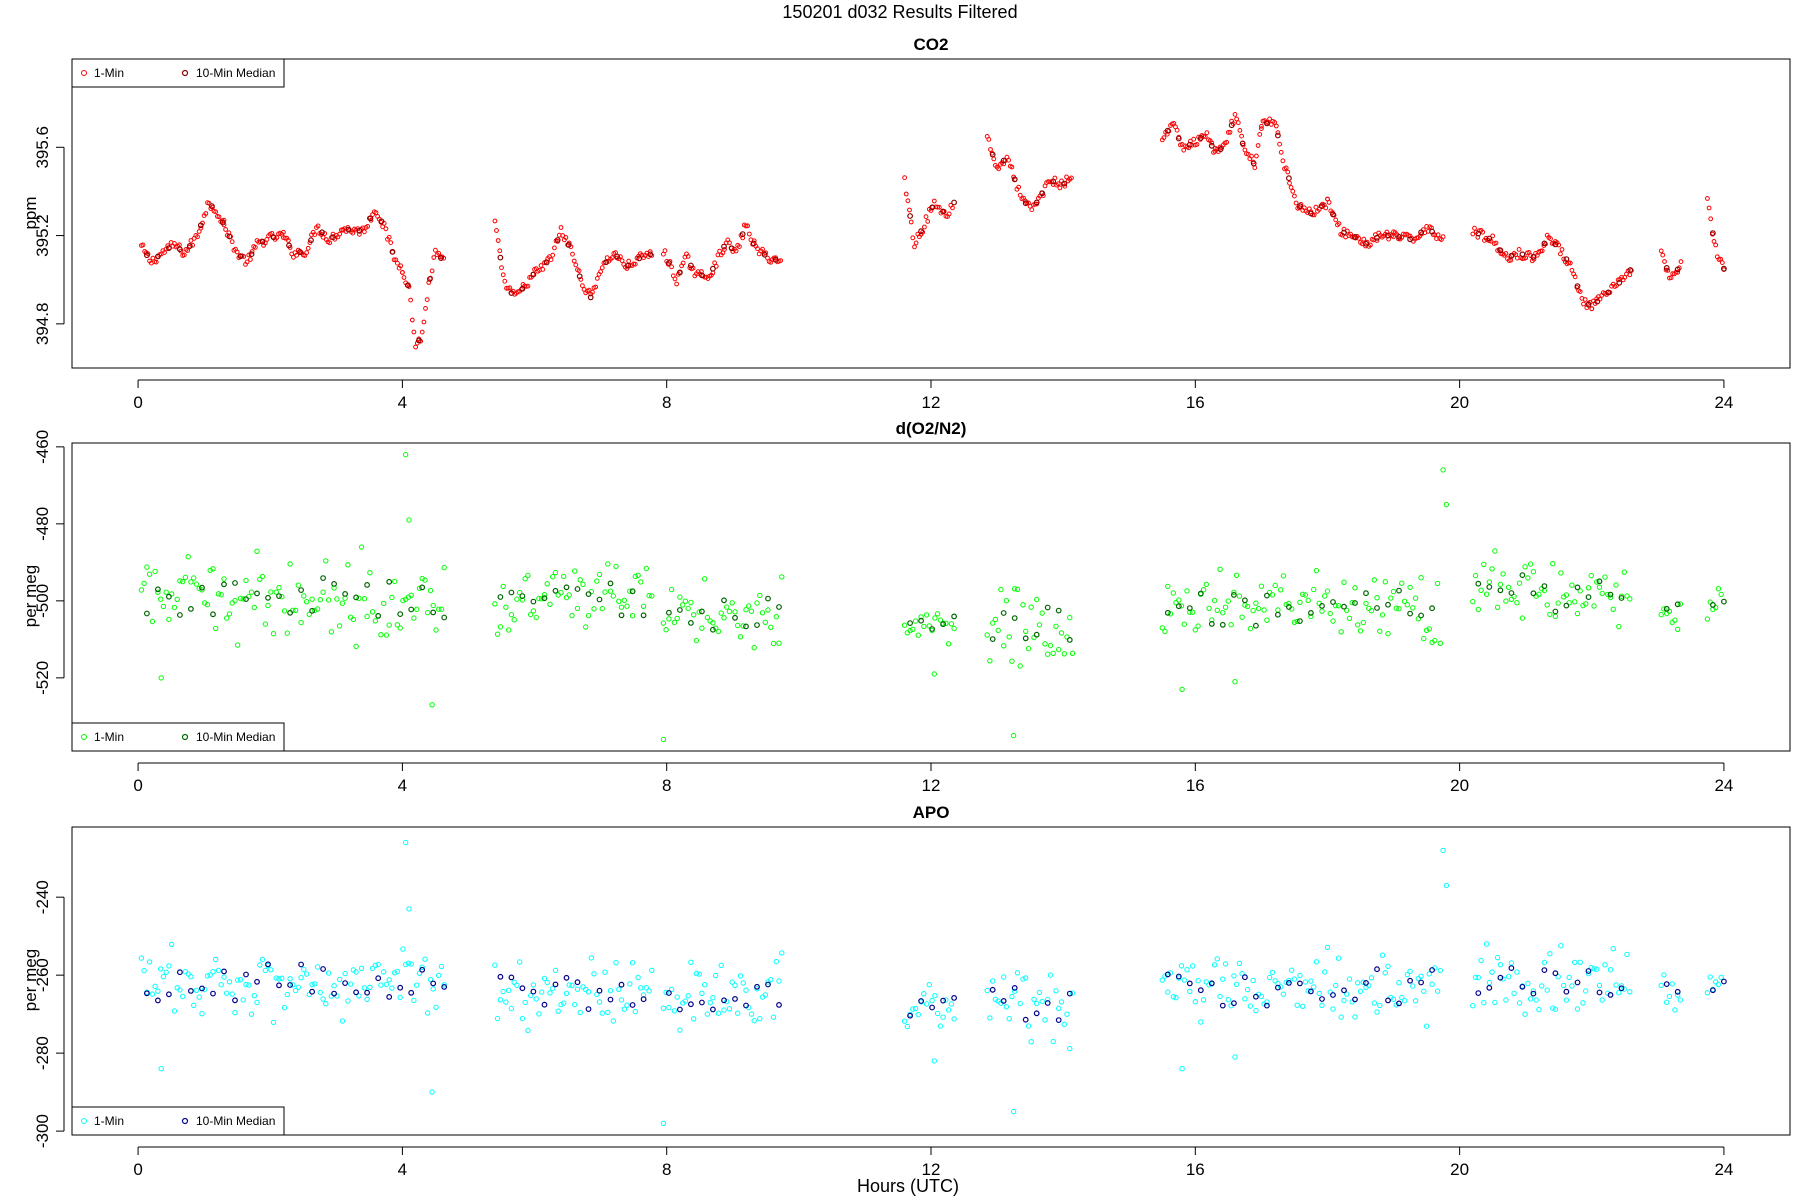  I want to click on apo-legend-marker-1min, so click(84, 1121).